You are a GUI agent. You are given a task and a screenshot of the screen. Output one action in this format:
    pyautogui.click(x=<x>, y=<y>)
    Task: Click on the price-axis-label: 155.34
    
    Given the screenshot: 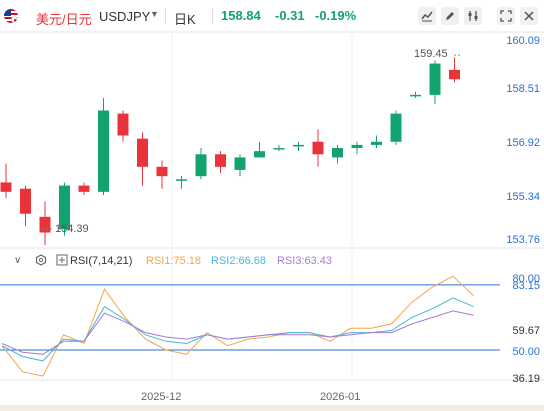 What is the action you would take?
    pyautogui.click(x=523, y=197)
    